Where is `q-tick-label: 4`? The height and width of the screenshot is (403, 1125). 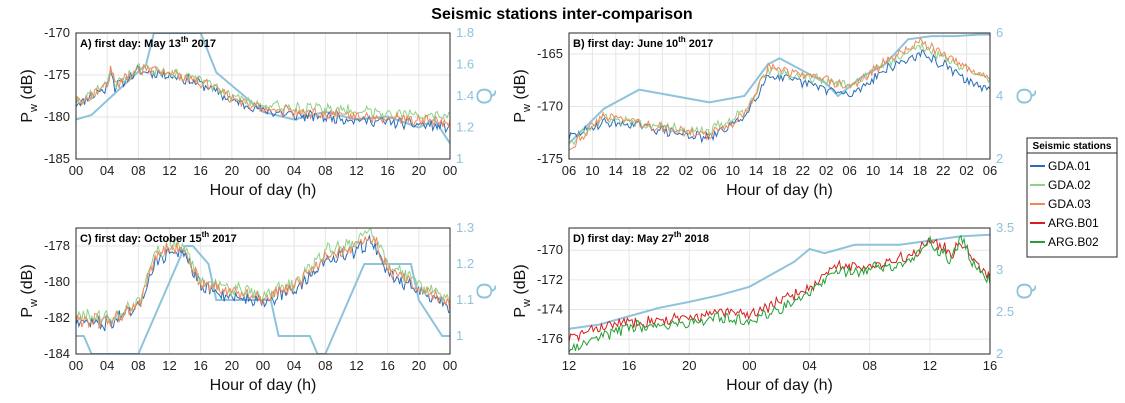 q-tick-label: 4 is located at coordinates (999, 95).